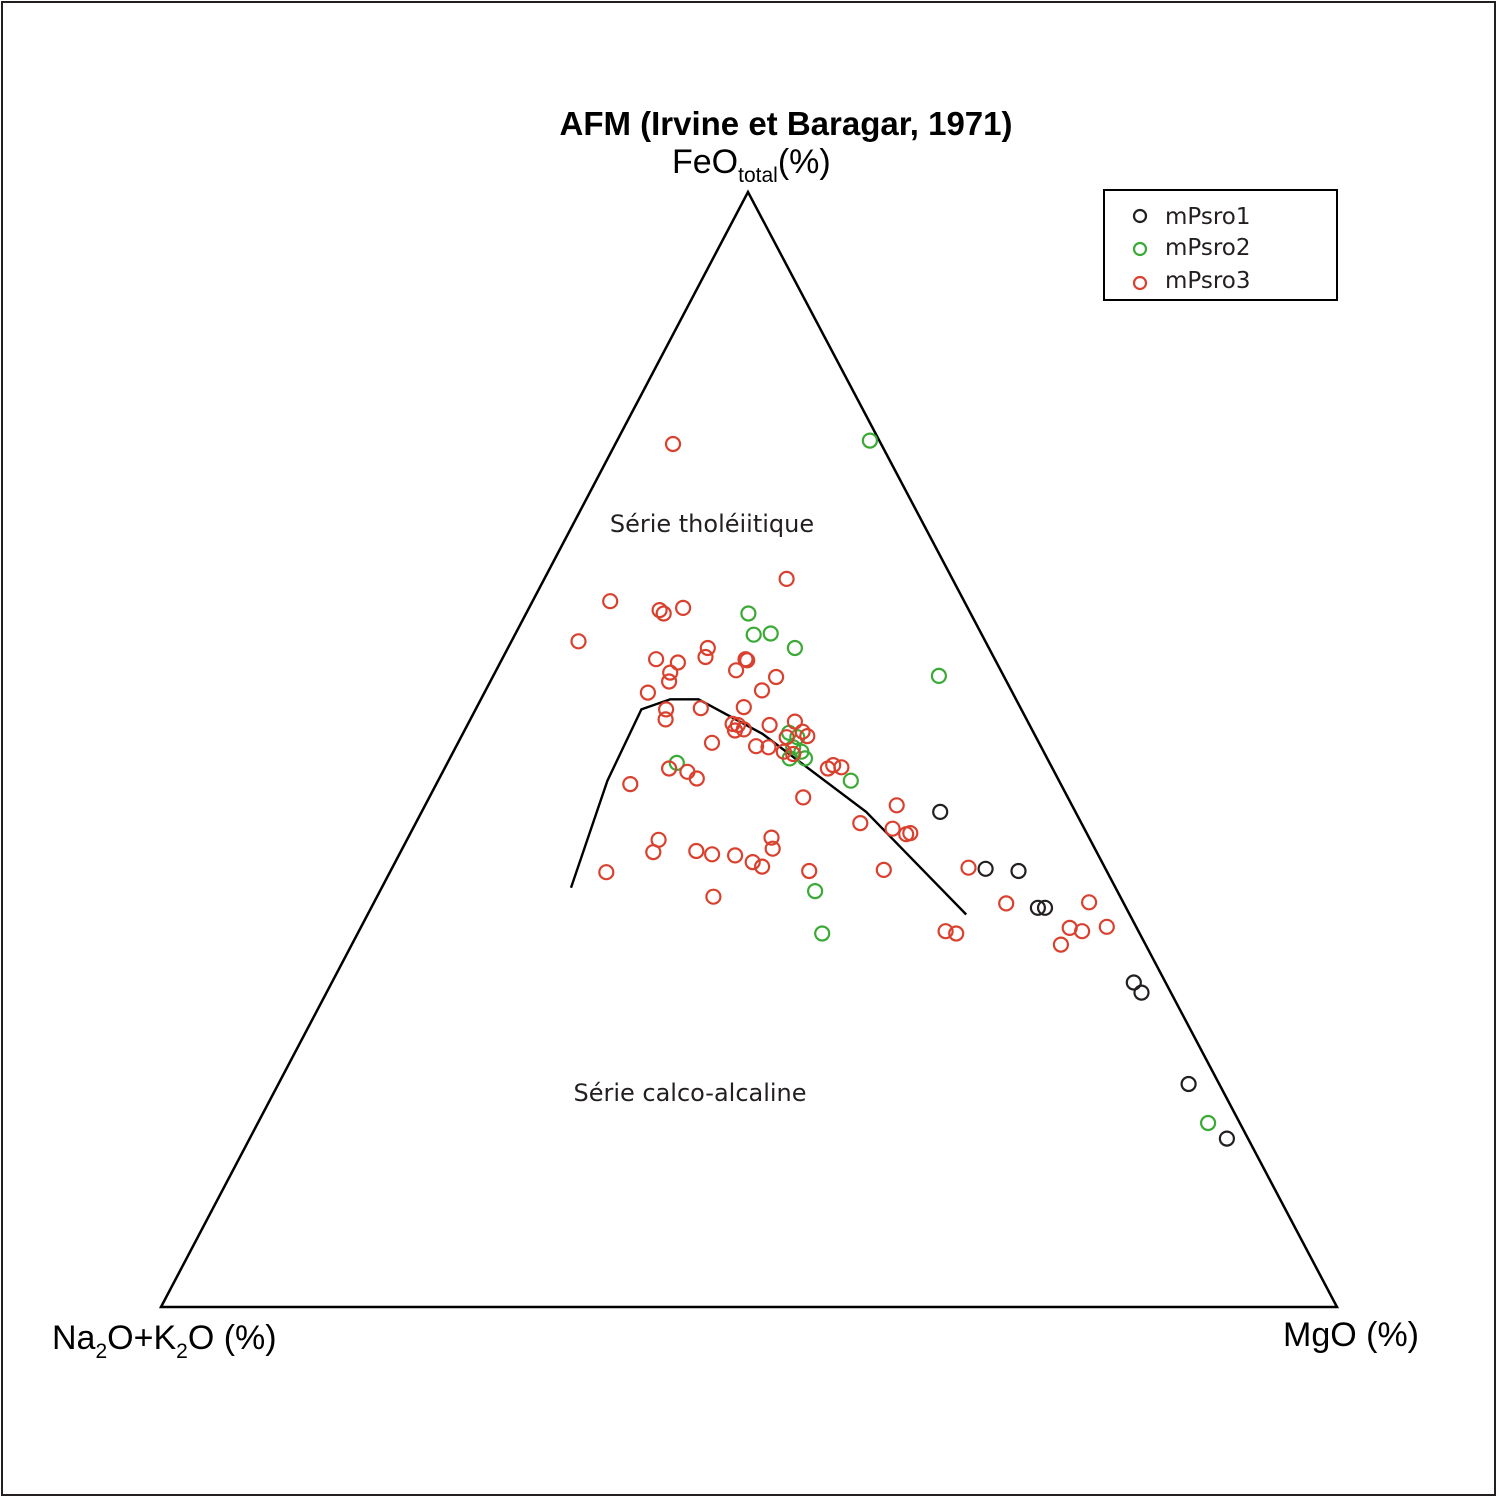 Image resolution: width=1499 pixels, height=1499 pixels. I want to click on legend-marker-mpsro3, so click(1140, 283).